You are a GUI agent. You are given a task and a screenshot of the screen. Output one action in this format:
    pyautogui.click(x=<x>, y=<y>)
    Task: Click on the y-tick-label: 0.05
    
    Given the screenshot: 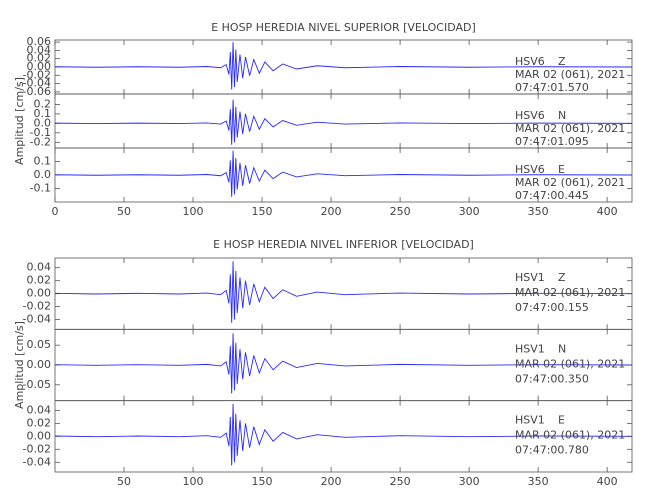 What is the action you would take?
    pyautogui.click(x=39, y=344)
    